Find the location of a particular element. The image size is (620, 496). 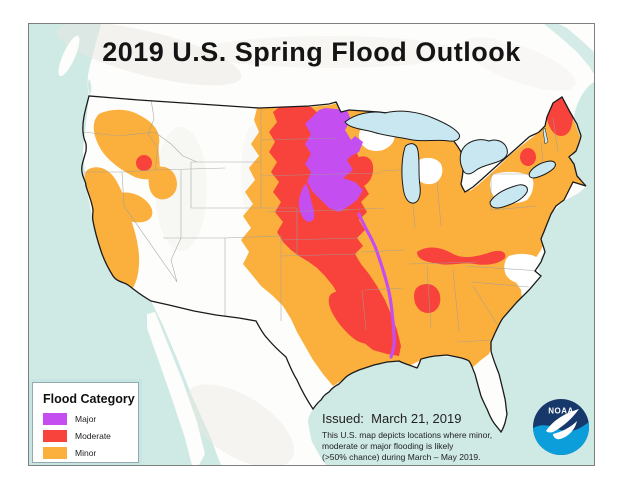

legend: Flood Category Major Moderate Minor is located at coordinates (85, 422).